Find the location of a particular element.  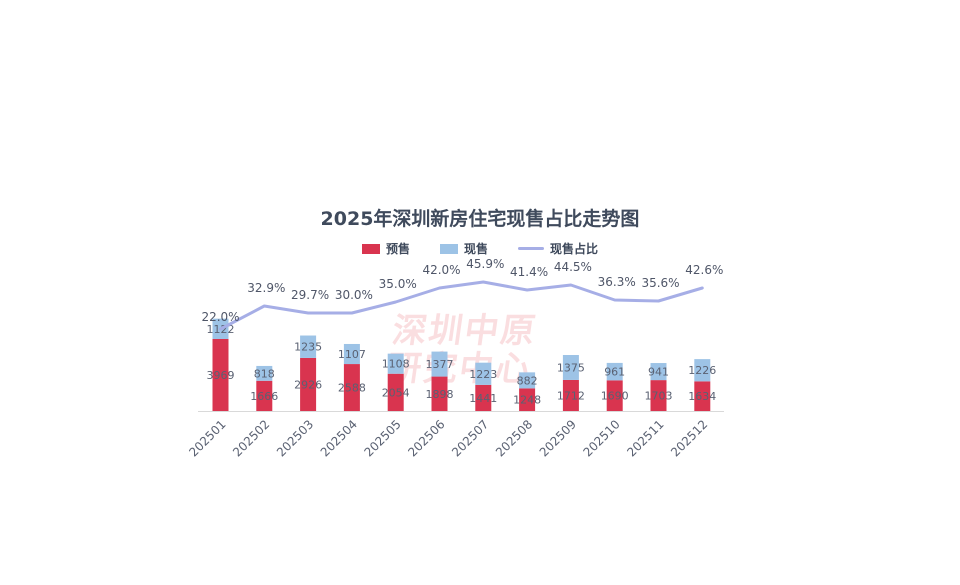

data-label-presale-202501: 3969 is located at coordinates (221, 375).